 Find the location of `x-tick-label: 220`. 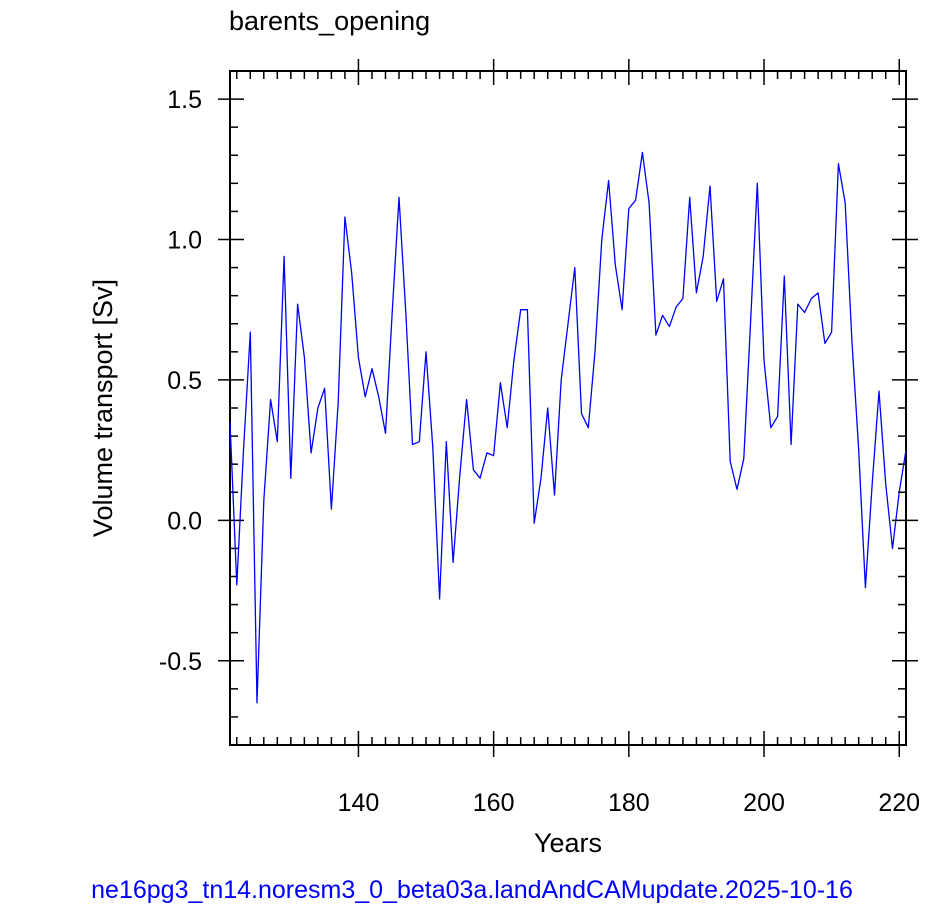

x-tick-label: 220 is located at coordinates (899, 803).